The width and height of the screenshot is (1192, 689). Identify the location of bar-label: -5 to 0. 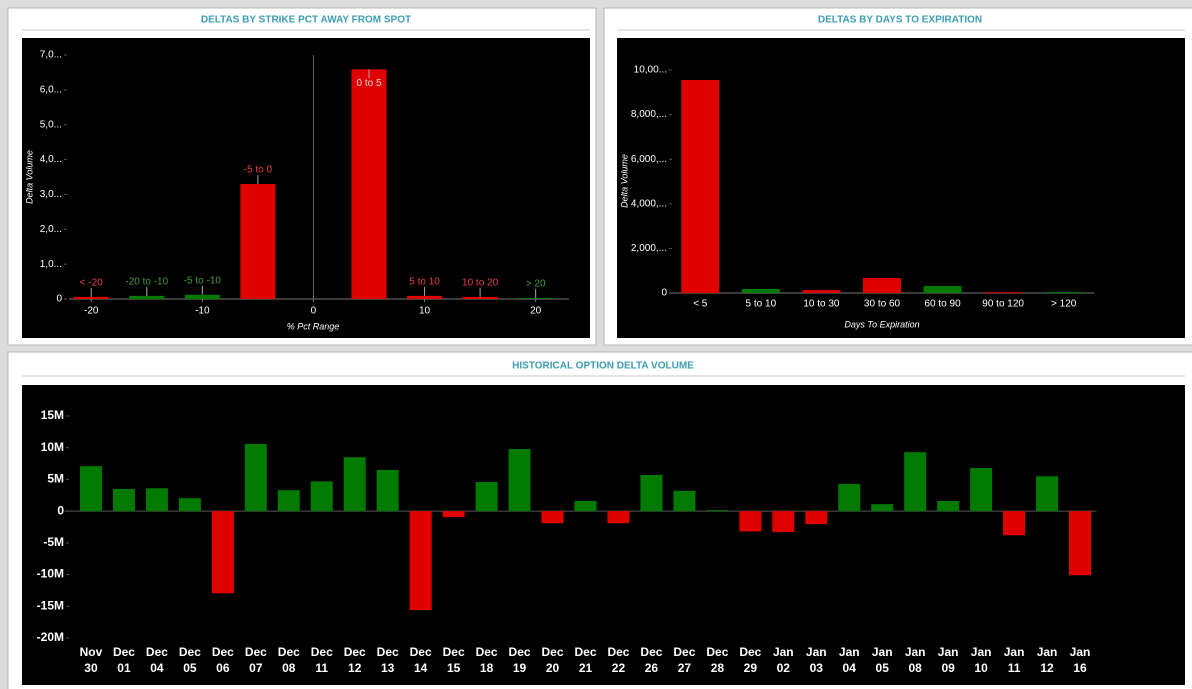
(258, 170).